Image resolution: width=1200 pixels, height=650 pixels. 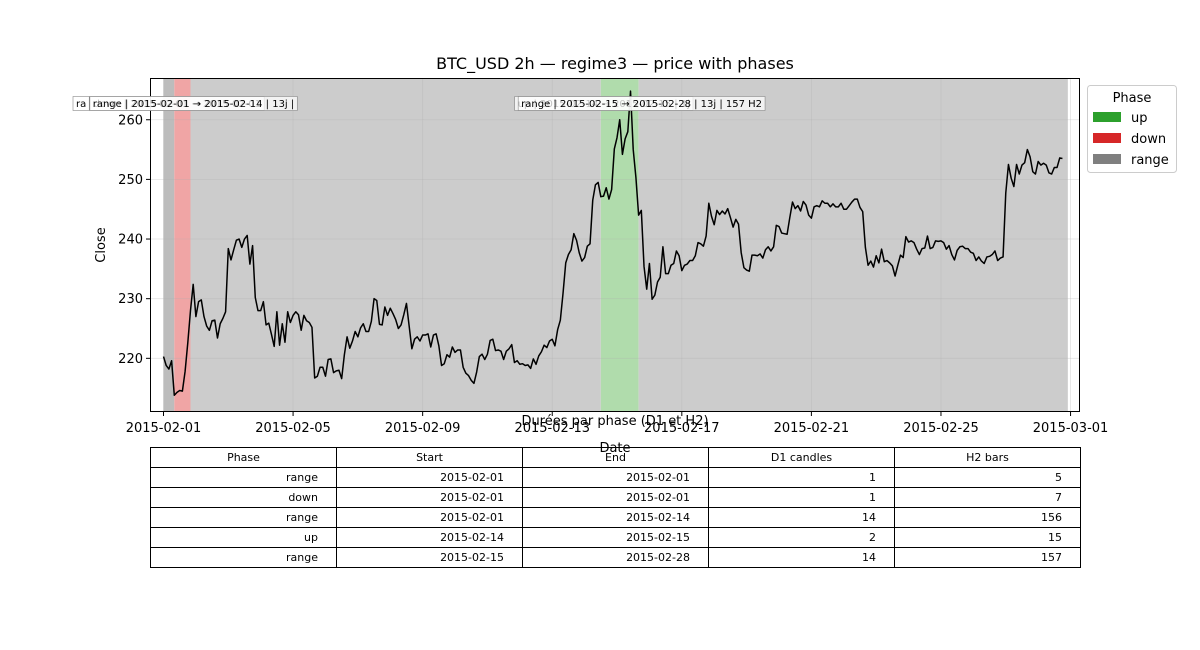 I want to click on phase-label-2: range | 2015-02-01 → 2015-02-14 | 13j |, so click(x=193, y=103).